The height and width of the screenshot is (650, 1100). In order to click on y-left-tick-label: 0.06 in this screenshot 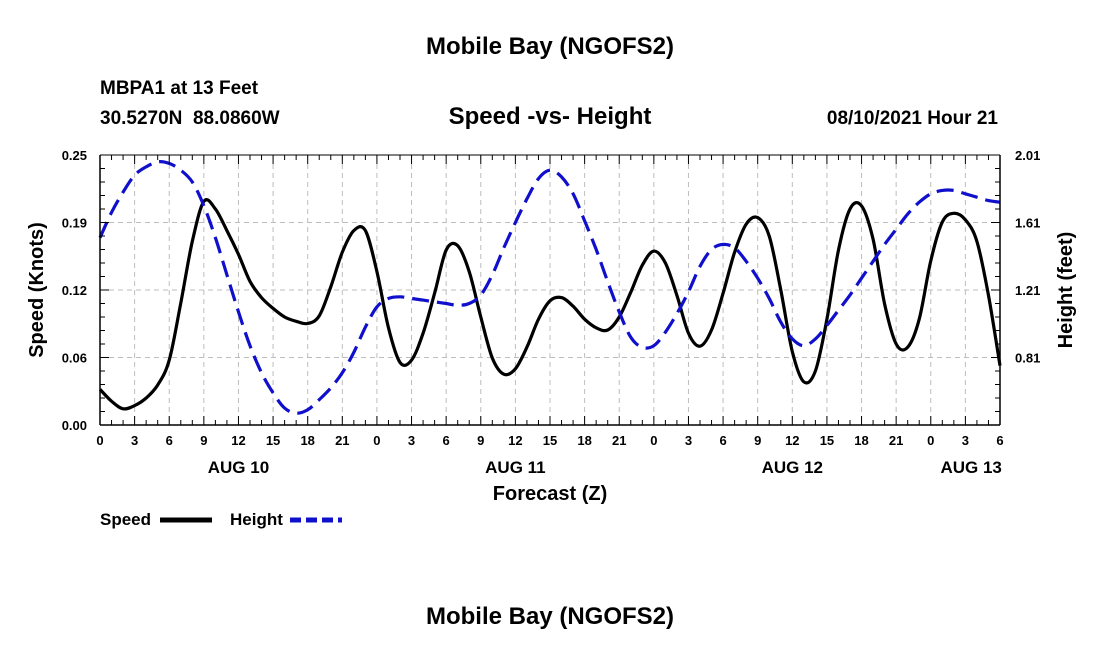, I will do `click(74, 358)`.